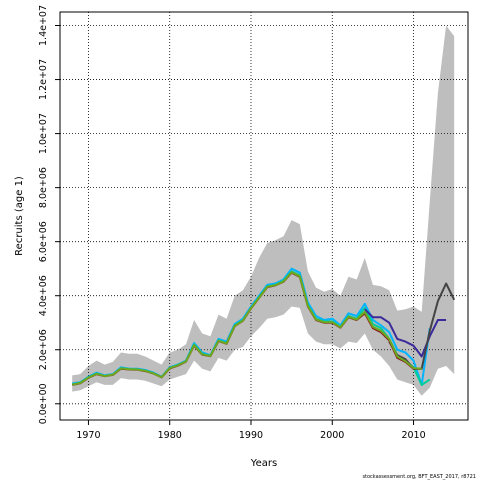 The image size is (480, 480). What do you see at coordinates (19, 216) in the screenshot?
I see `y-axis-label: Recruits (age 1)` at bounding box center [19, 216].